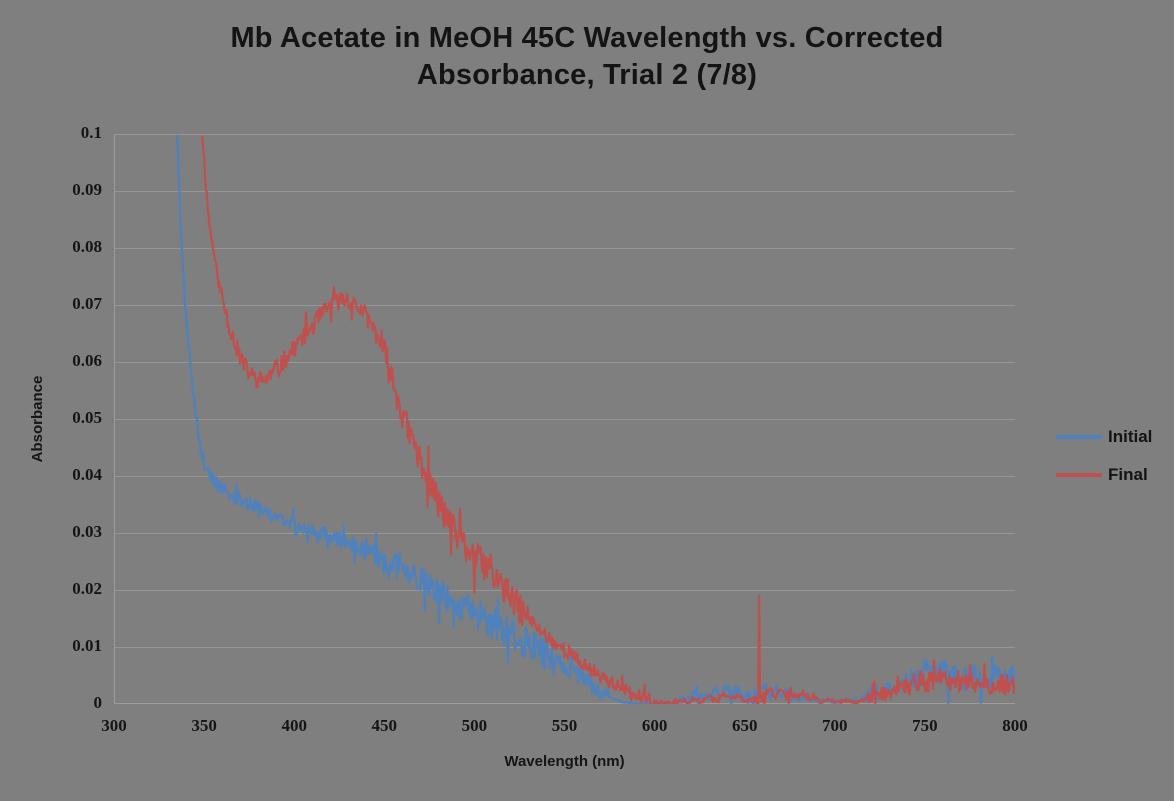  Describe the element at coordinates (925, 725) in the screenshot. I see `x-tick-label: 750` at that location.